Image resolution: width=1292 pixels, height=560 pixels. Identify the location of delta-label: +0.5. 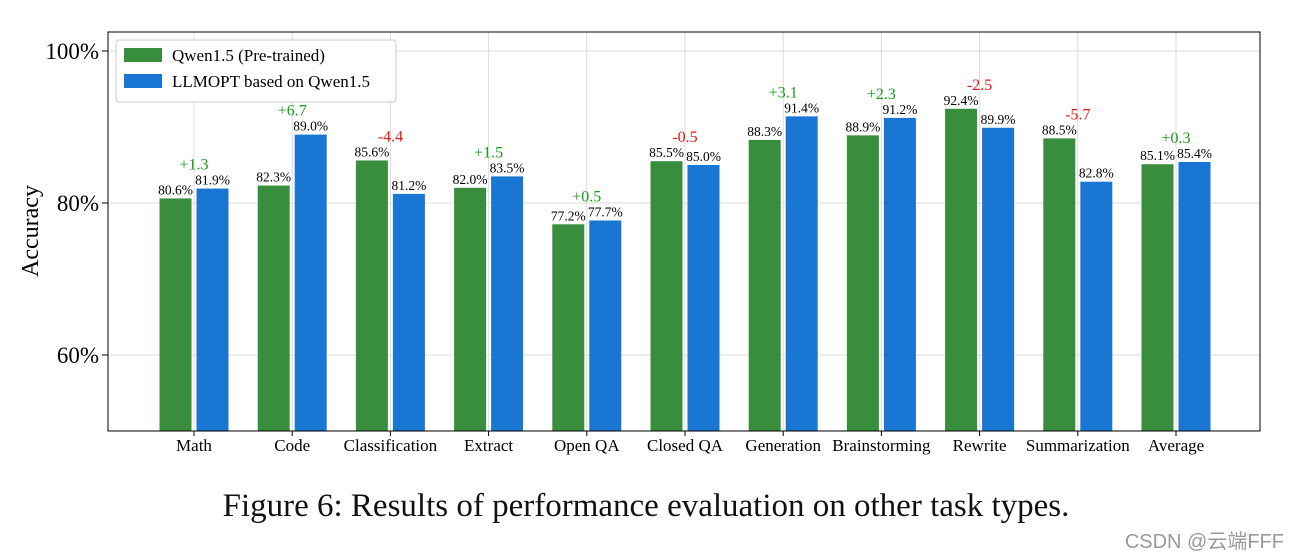
(586, 196).